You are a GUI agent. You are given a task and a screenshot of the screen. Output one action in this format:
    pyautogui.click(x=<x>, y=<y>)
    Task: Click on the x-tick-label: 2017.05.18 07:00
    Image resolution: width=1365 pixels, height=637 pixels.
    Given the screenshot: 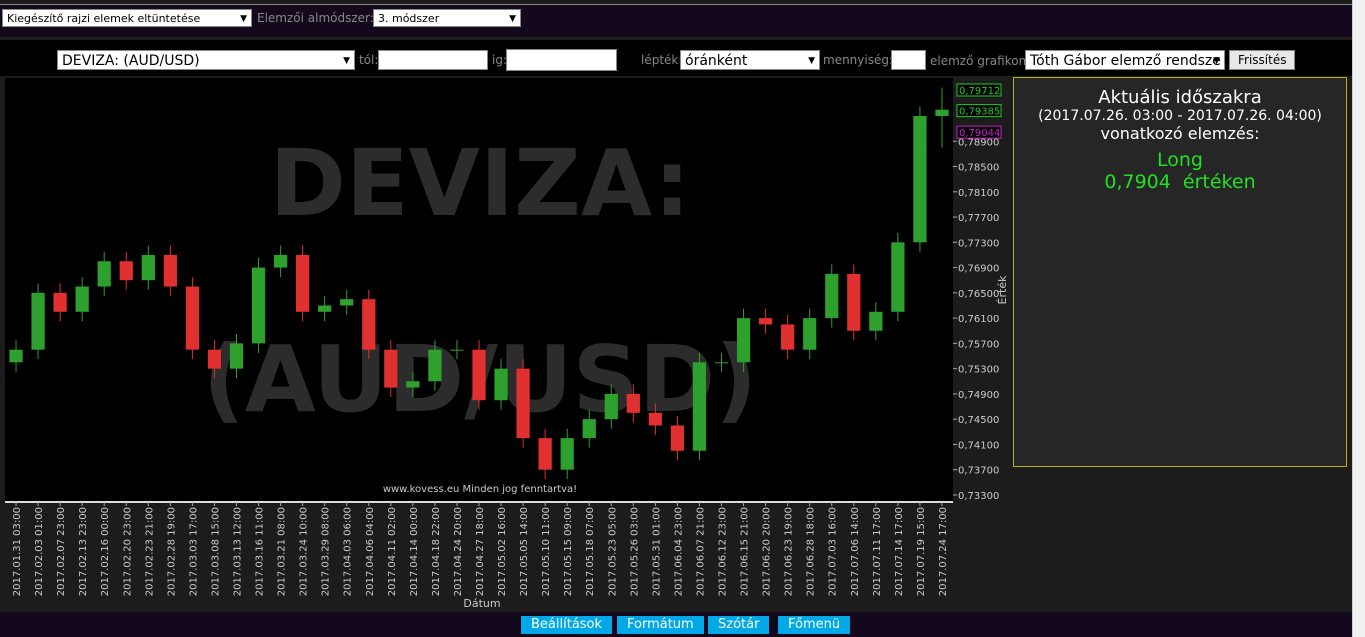 What is the action you would take?
    pyautogui.click(x=590, y=551)
    